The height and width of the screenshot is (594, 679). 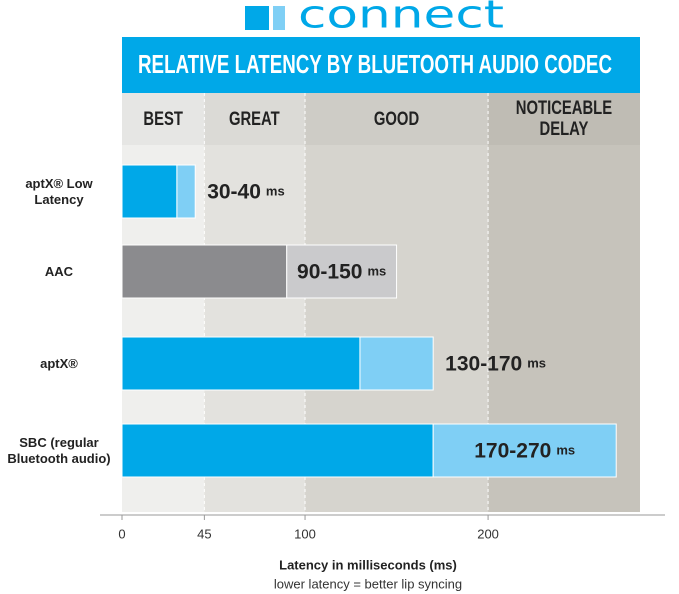 What do you see at coordinates (234, 191) in the screenshot?
I see `value-text: 30-40` at bounding box center [234, 191].